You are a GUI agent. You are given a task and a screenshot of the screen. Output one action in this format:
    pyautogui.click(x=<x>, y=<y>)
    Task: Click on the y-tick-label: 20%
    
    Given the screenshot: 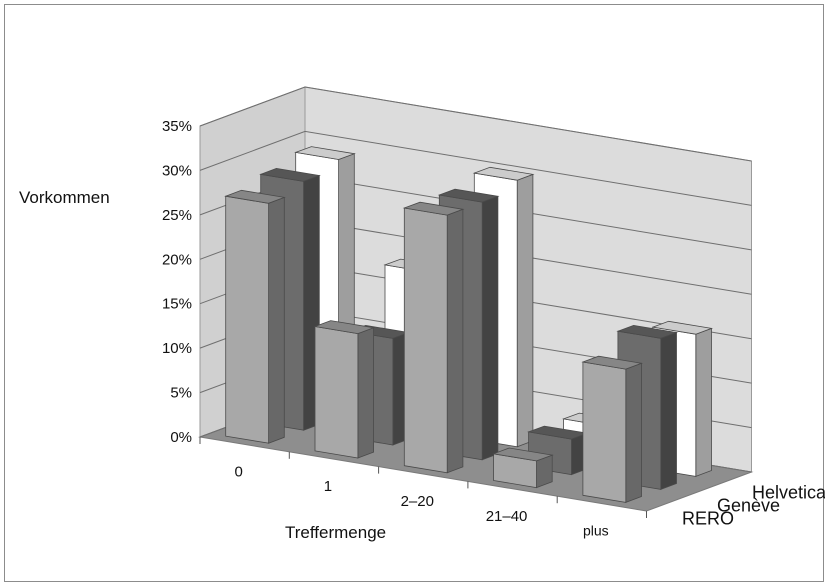 What is the action you would take?
    pyautogui.click(x=177, y=259)
    